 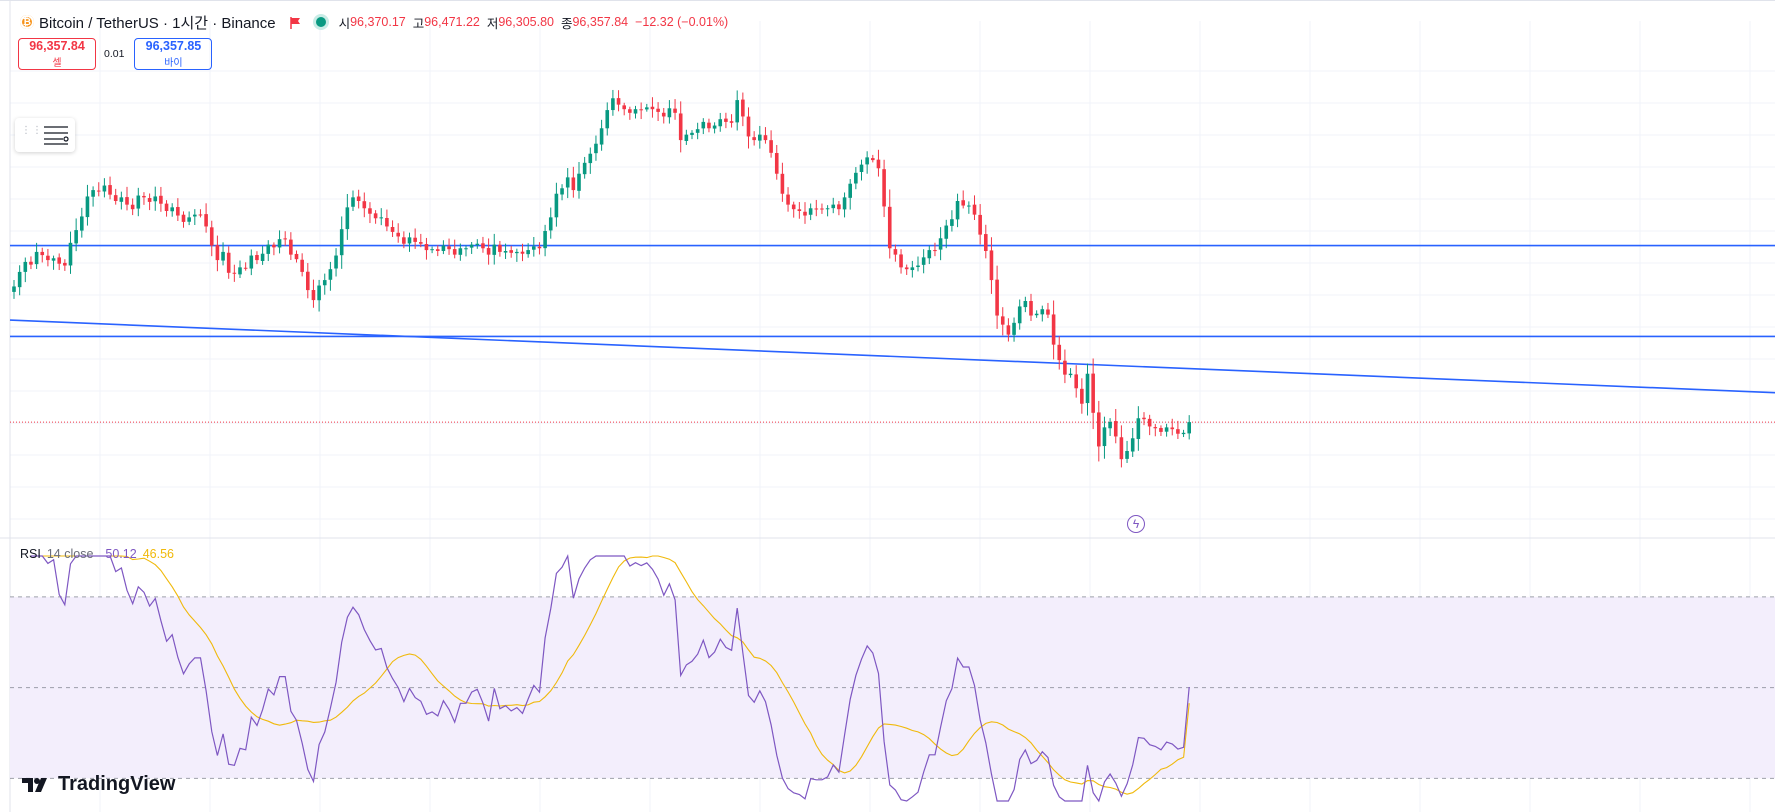 What do you see at coordinates (70, 554) in the screenshot?
I see `rsi-params: 14 close` at bounding box center [70, 554].